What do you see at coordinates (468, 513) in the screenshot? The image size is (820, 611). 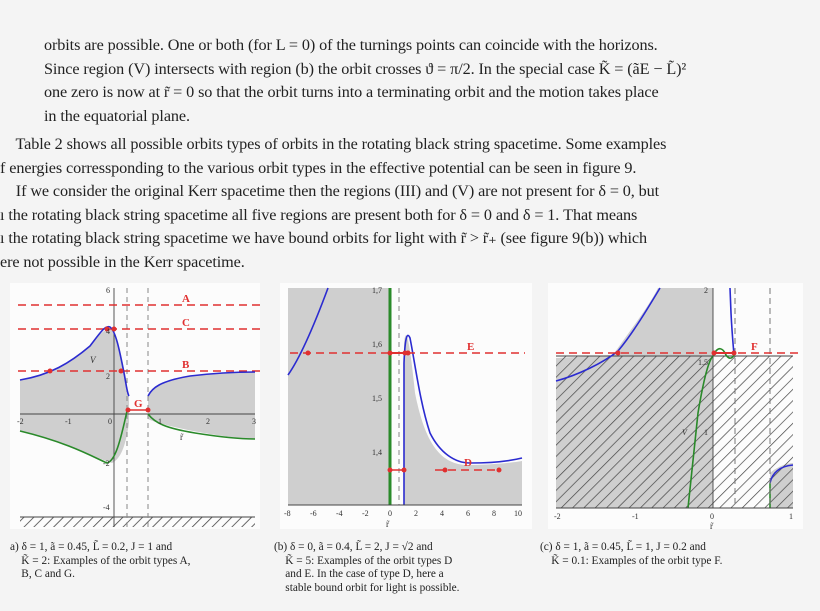 I see `x-tick: 6` at bounding box center [468, 513].